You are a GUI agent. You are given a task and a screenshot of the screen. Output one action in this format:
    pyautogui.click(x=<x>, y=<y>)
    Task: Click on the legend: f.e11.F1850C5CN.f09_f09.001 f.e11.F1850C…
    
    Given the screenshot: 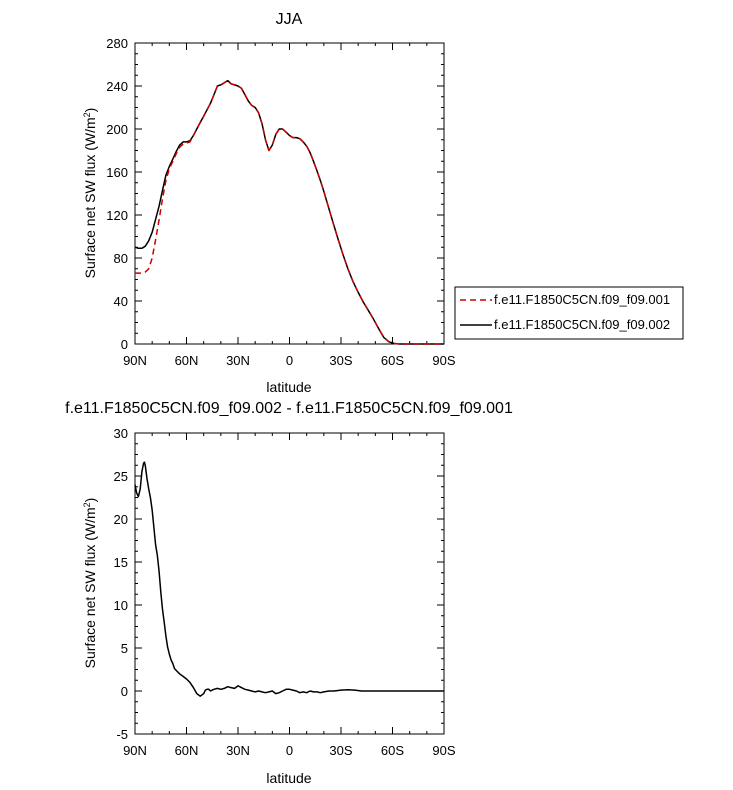 What is the action you would take?
    pyautogui.click(x=569, y=313)
    